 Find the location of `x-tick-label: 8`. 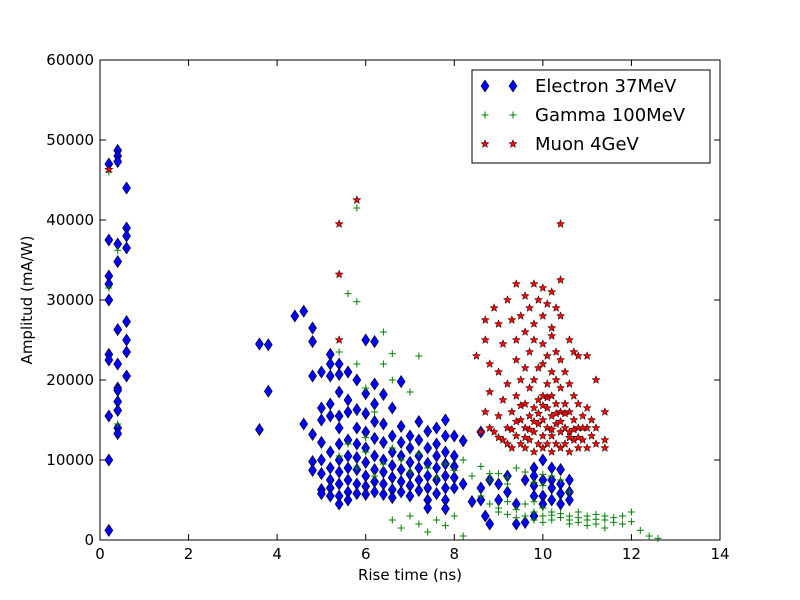

x-tick-label: 8 is located at coordinates (455, 554).